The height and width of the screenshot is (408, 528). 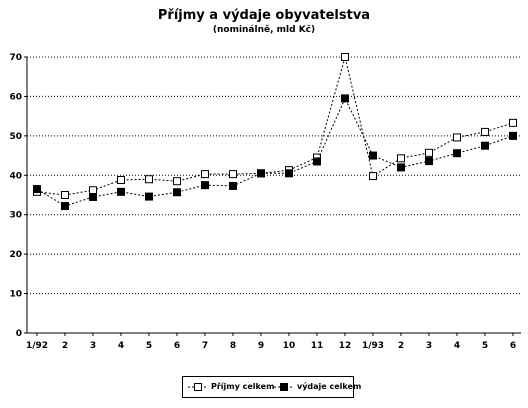 What do you see at coordinates (205, 346) in the screenshot?
I see `x-tick-label-6: 7` at bounding box center [205, 346].